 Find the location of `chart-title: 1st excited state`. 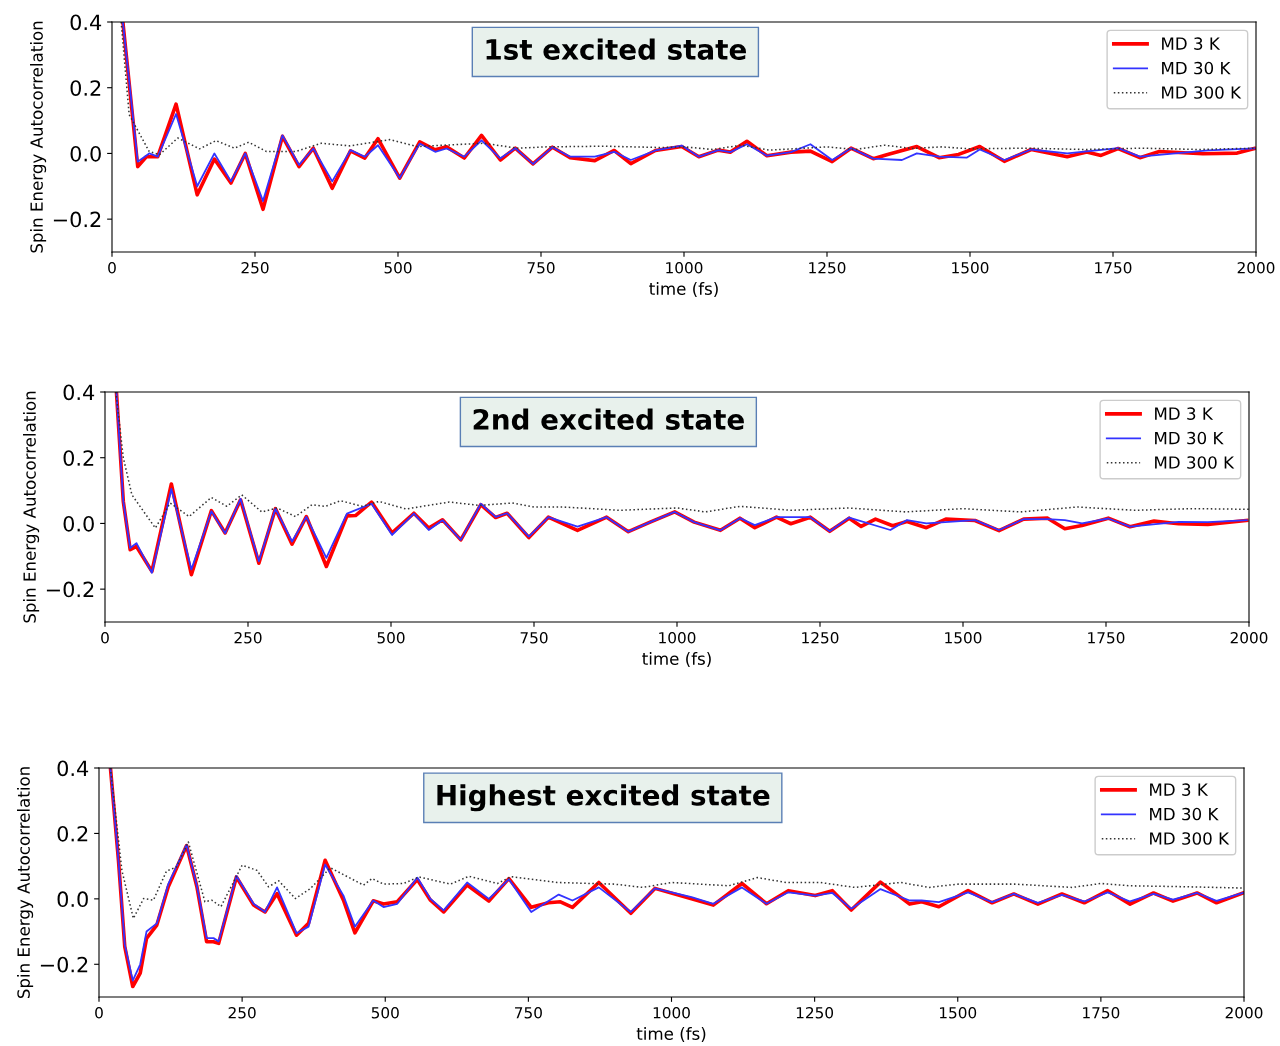

chart-title: 1st excited state is located at coordinates (616, 49).